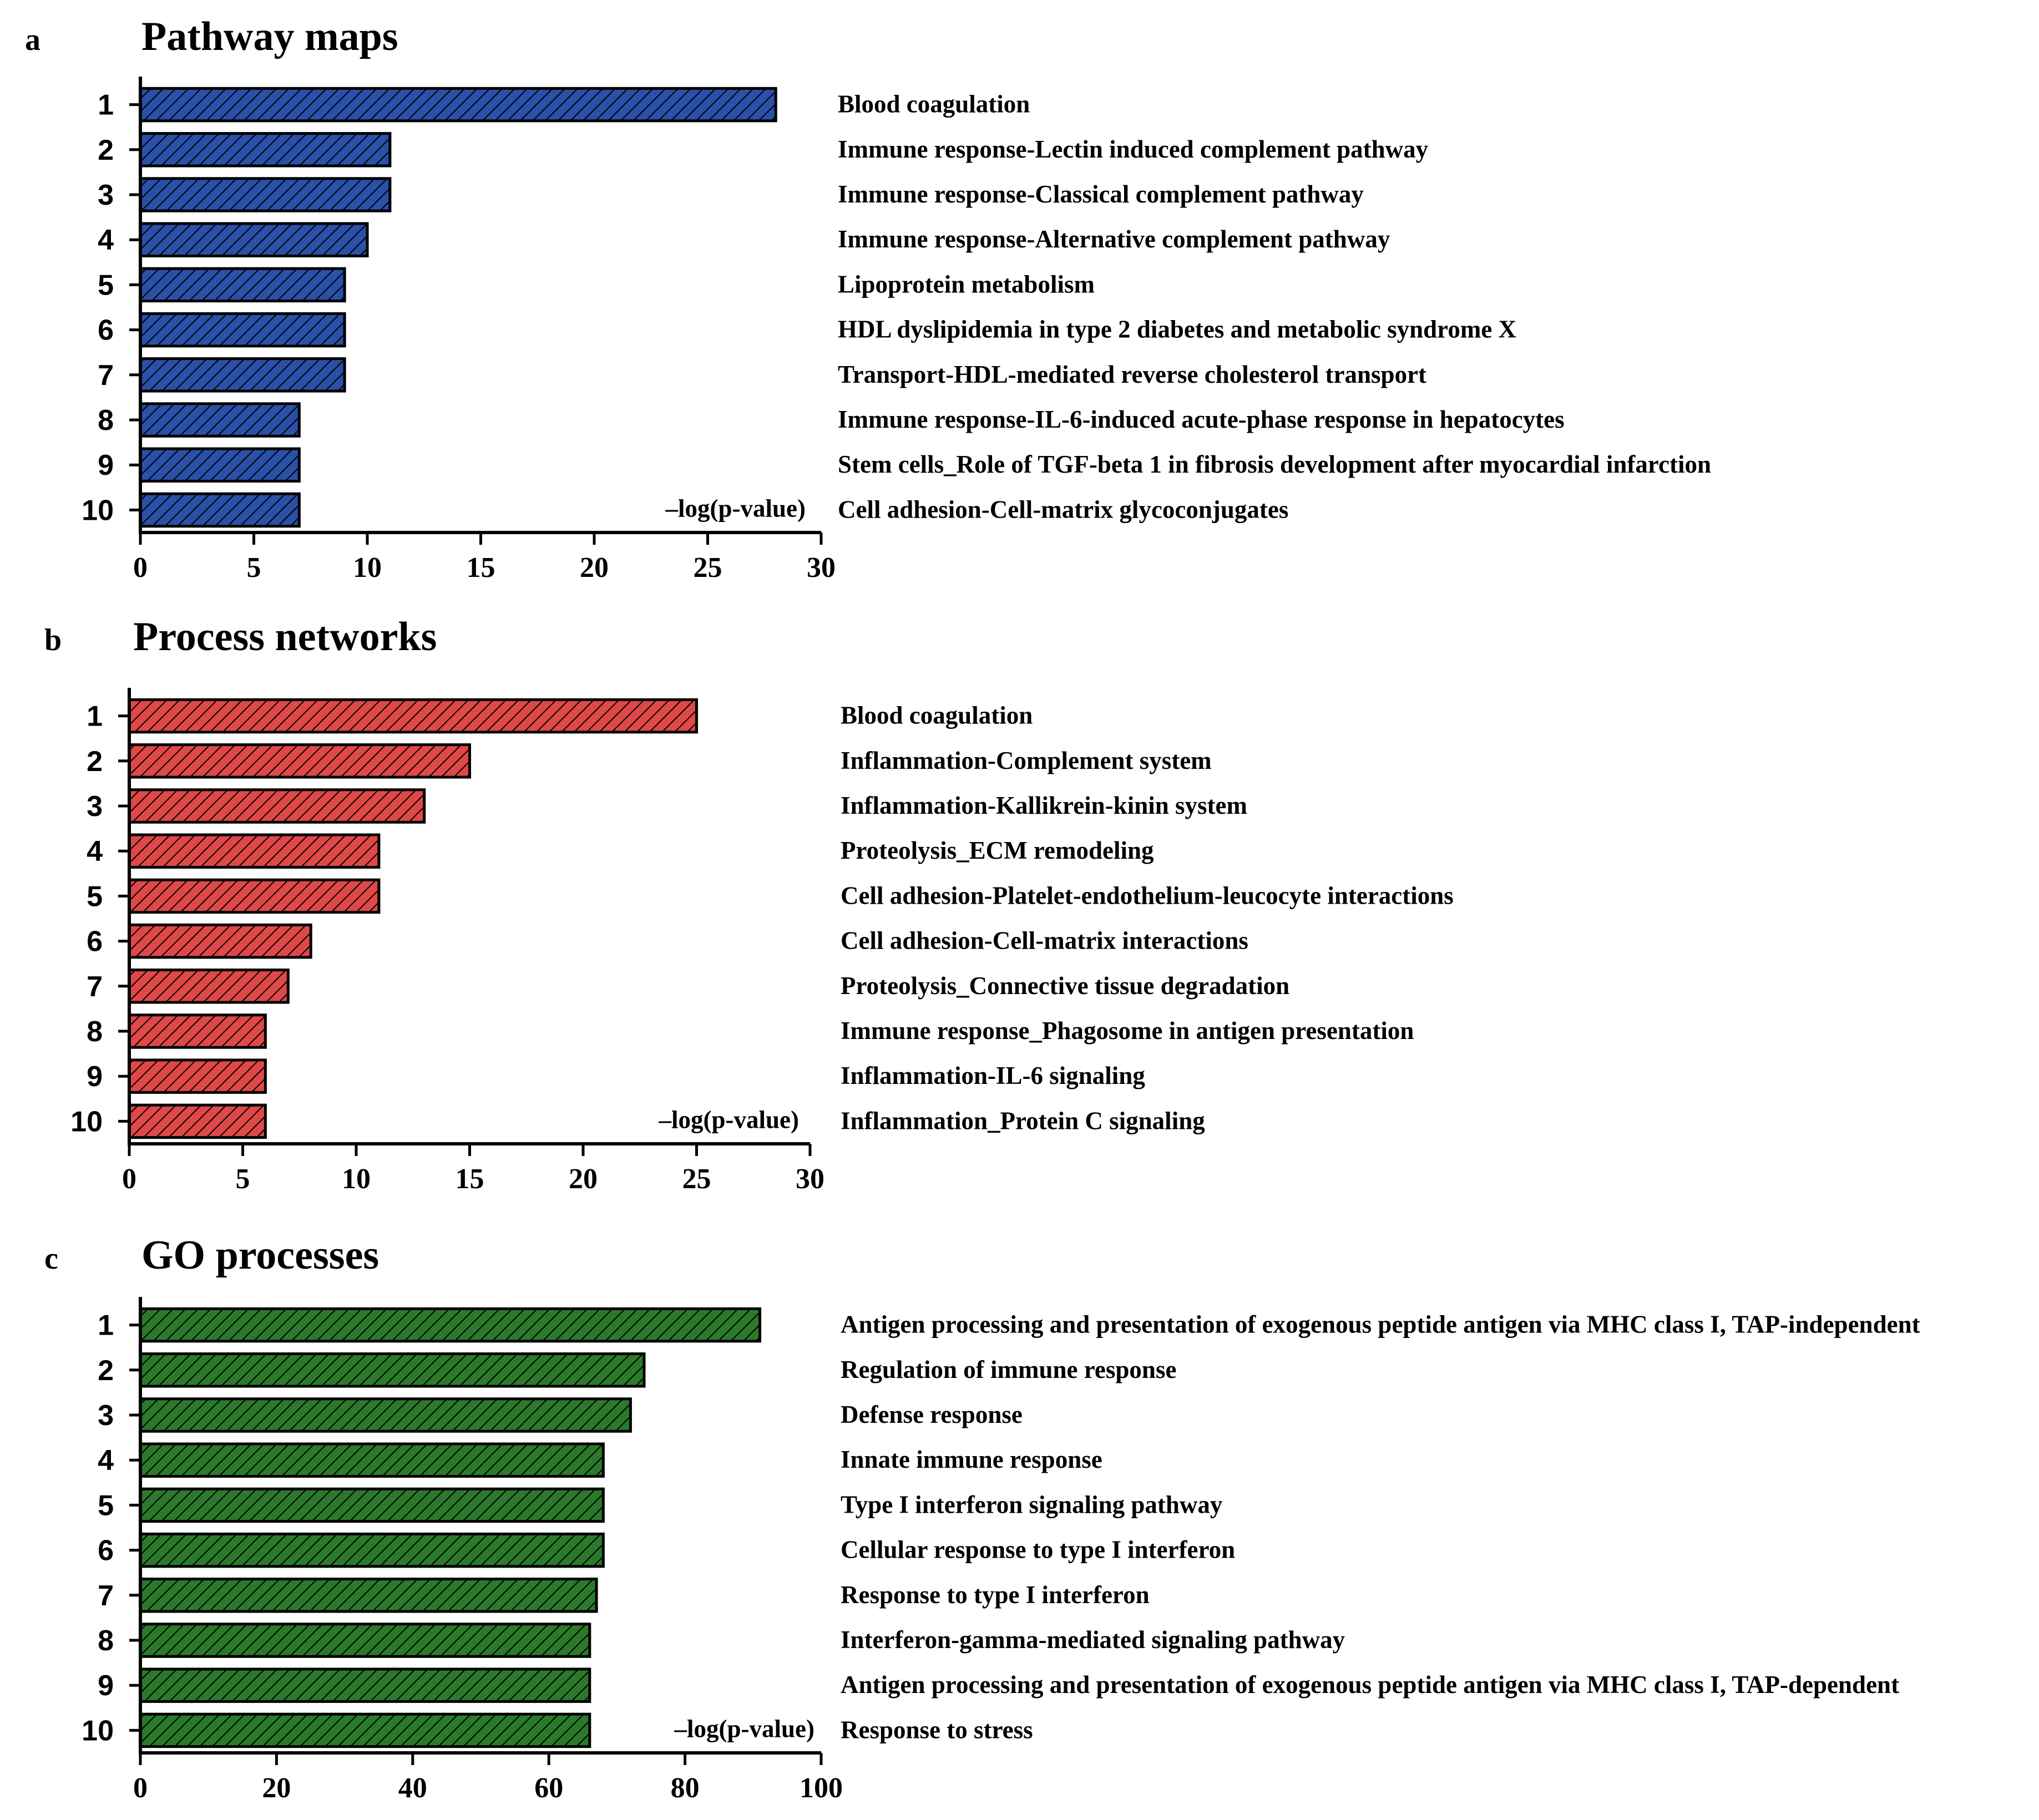  I want to click on x-tick-label: 40, so click(412, 1788).